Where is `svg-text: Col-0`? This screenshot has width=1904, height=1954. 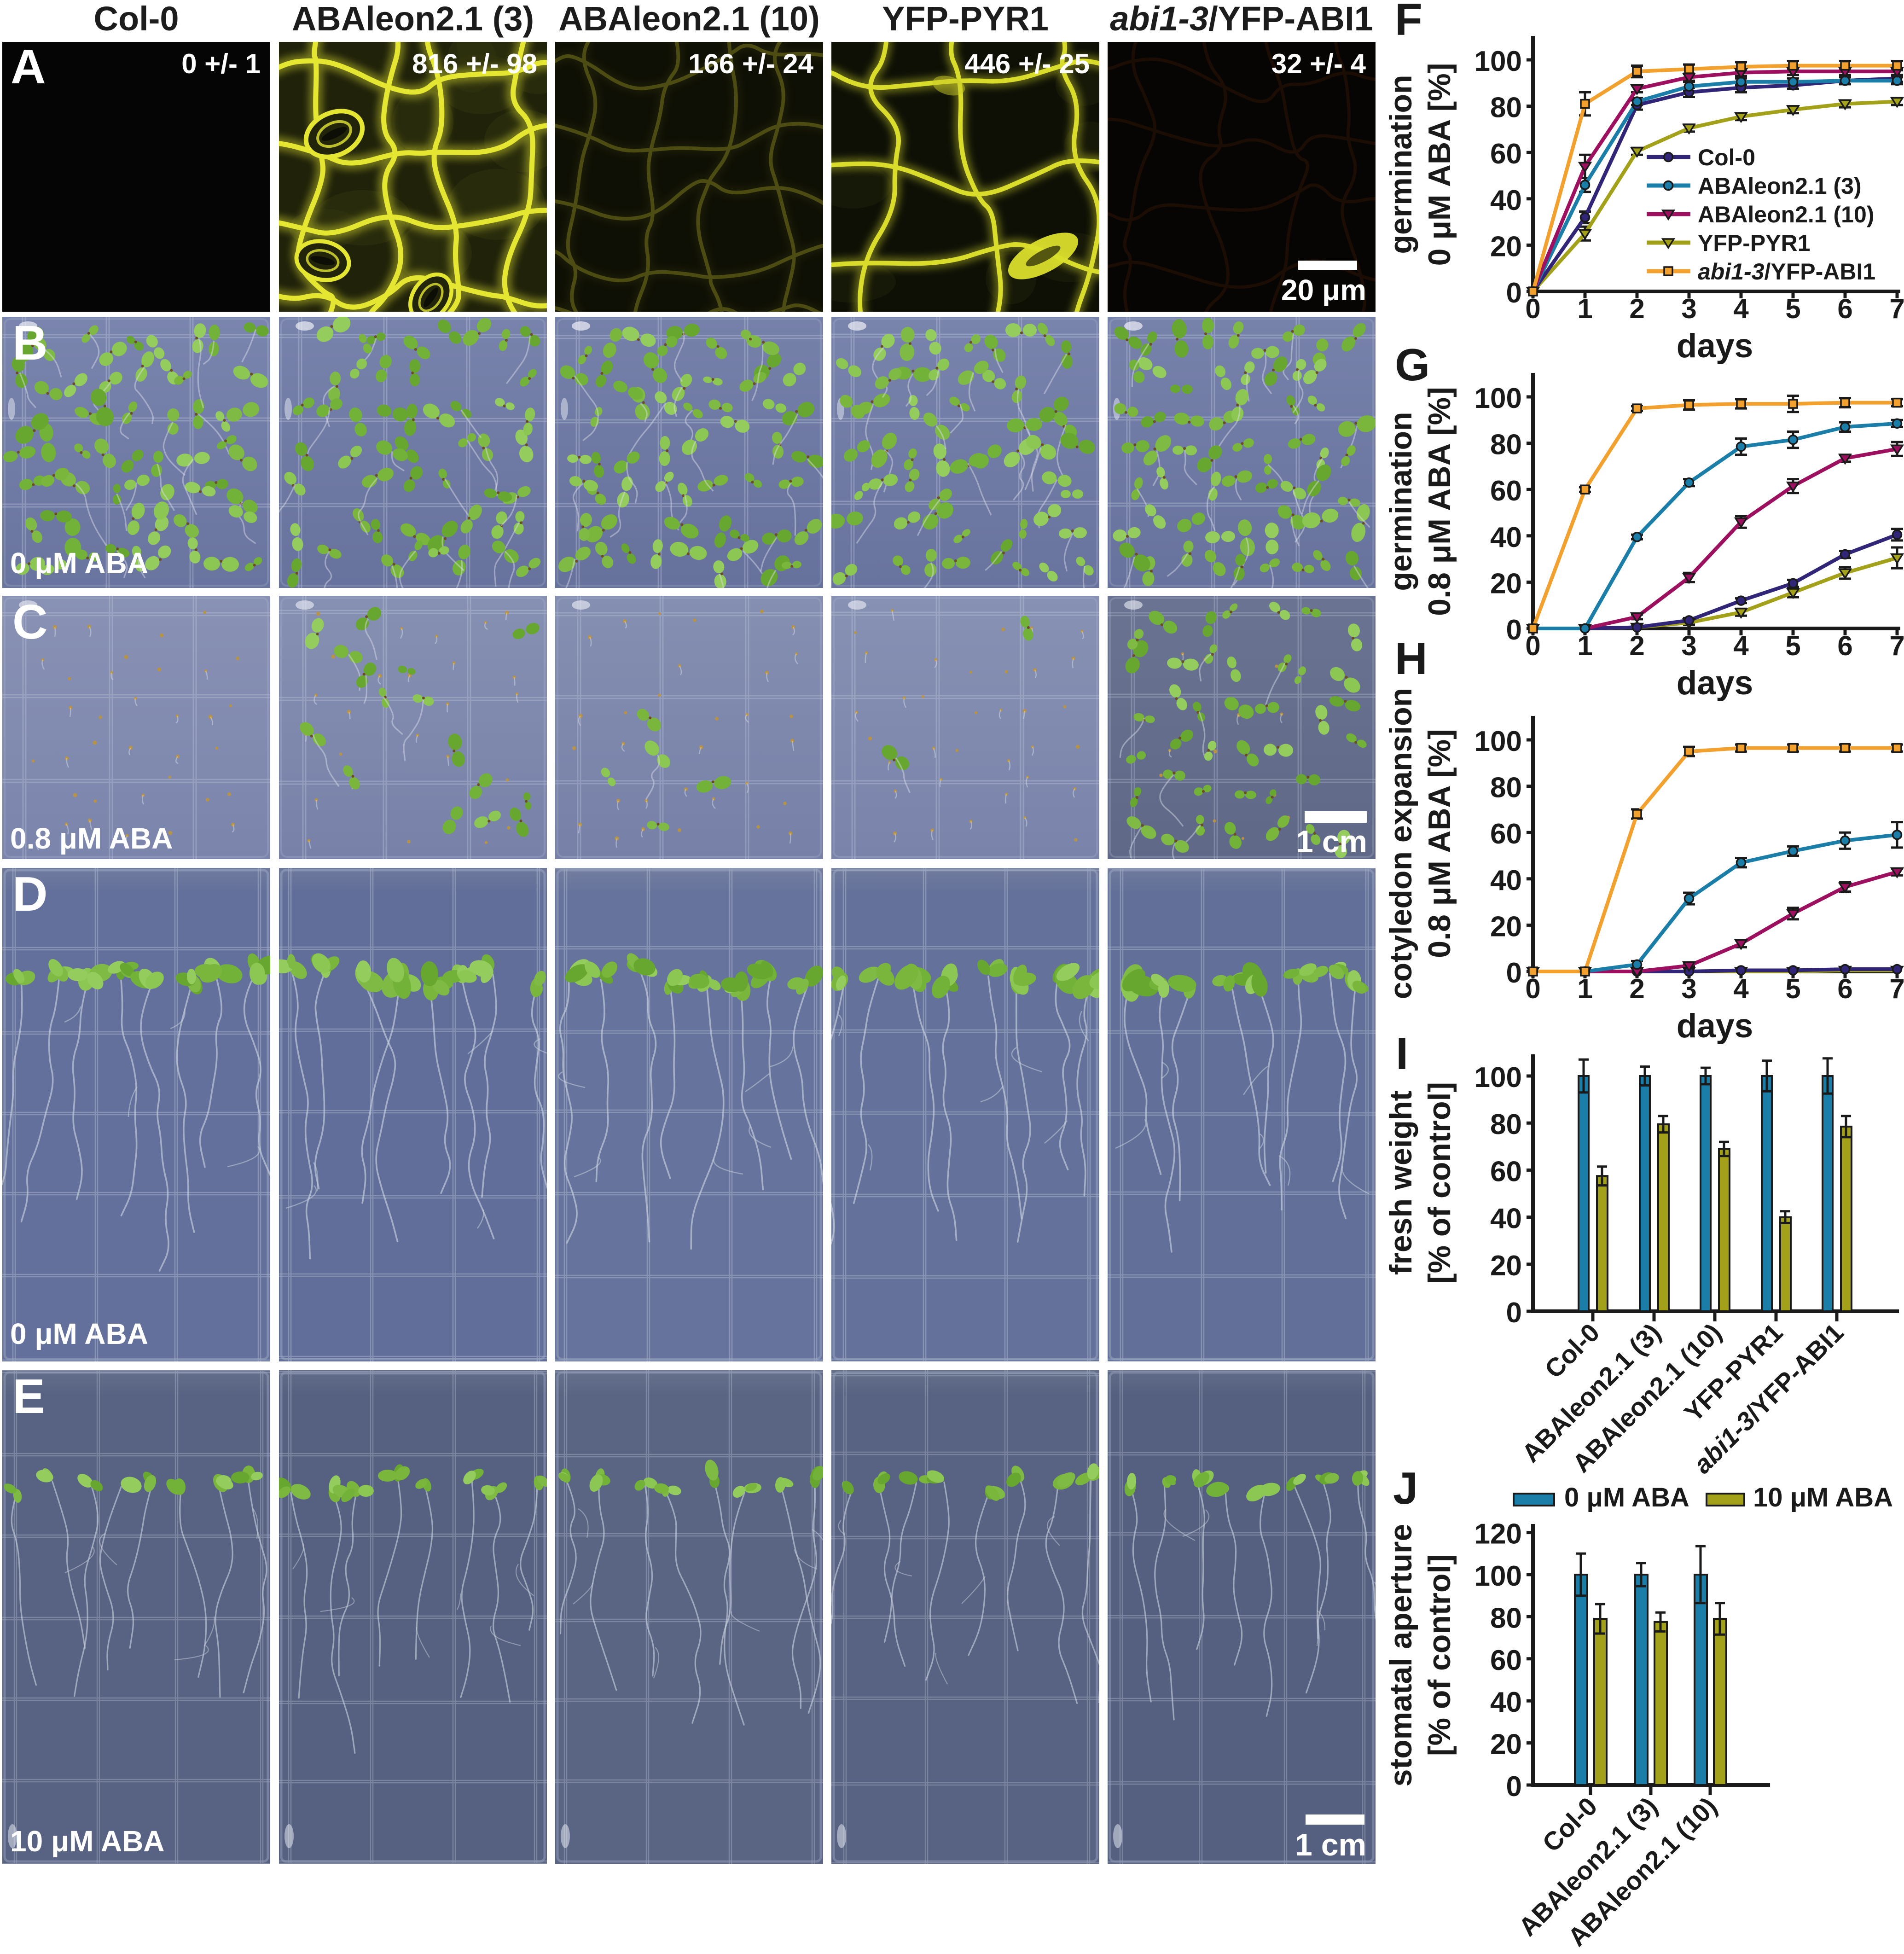 svg-text: Col-0 is located at coordinates (1726, 157).